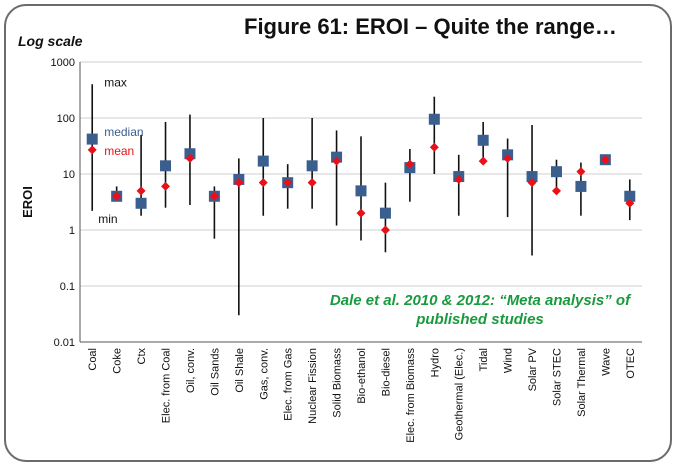 Image resolution: width=680 pixels, height=470 pixels. What do you see at coordinates (67, 287) in the screenshot?
I see `y-tick-label: 0.1` at bounding box center [67, 287].